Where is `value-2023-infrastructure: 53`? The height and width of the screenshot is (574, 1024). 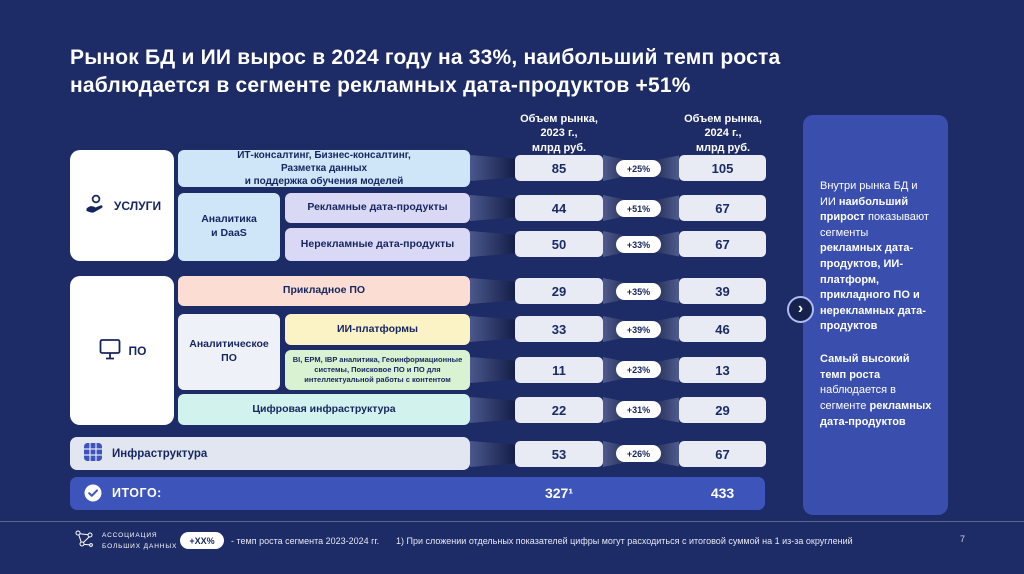
value-2023-infrastructure: 53 is located at coordinates (559, 454).